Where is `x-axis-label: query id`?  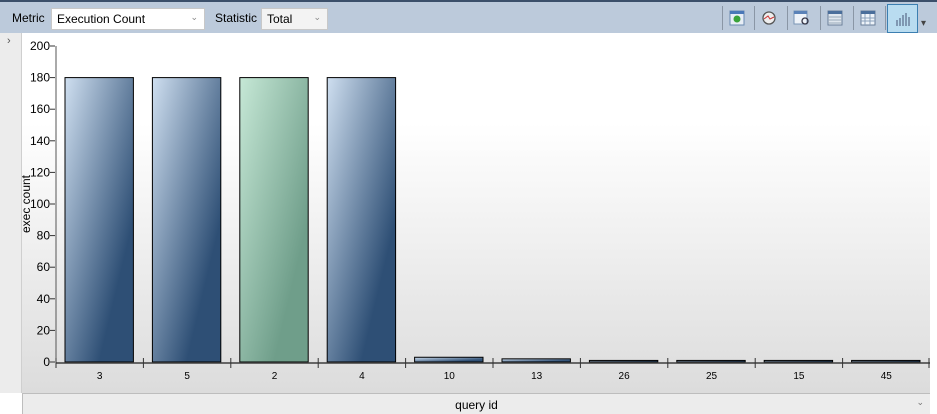
x-axis-label: query id is located at coordinates (476, 405).